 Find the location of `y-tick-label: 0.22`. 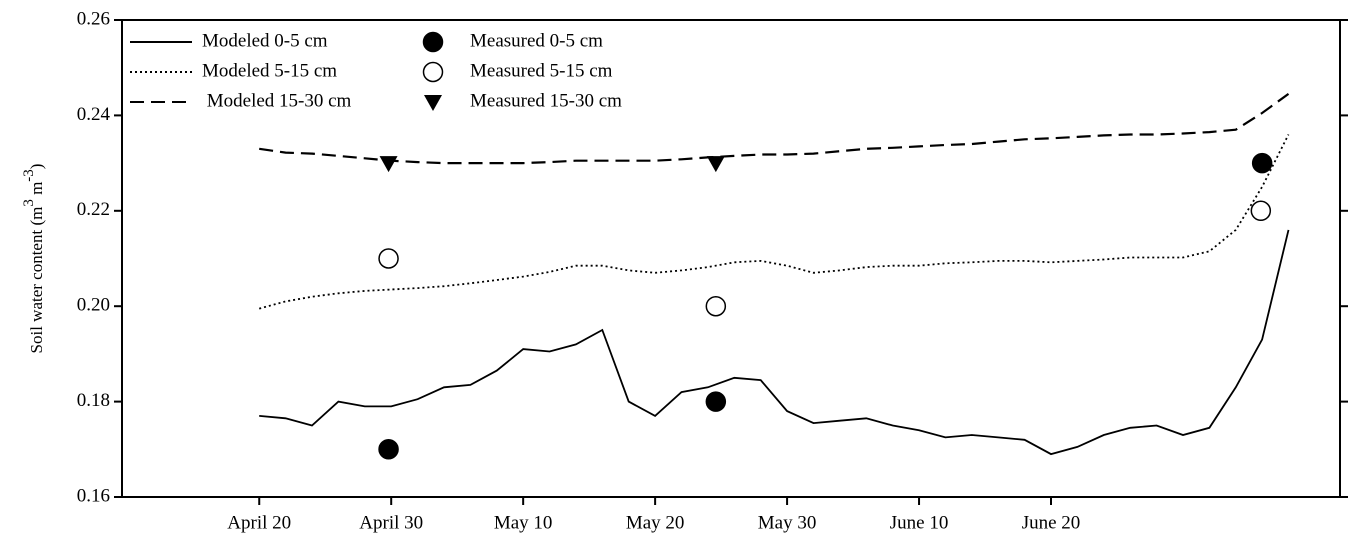

y-tick-label: 0.22 is located at coordinates (93, 209).